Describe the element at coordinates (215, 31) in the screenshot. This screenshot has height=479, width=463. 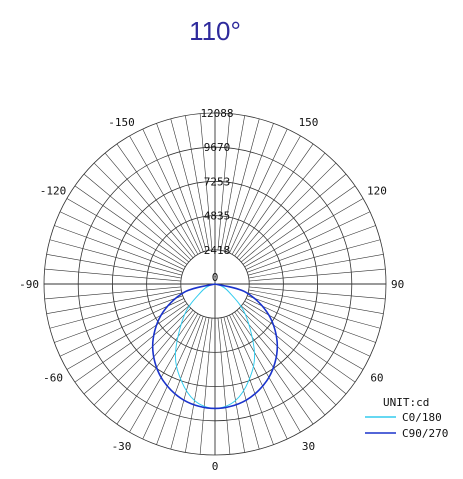
I see `chart-title: 110°` at that location.